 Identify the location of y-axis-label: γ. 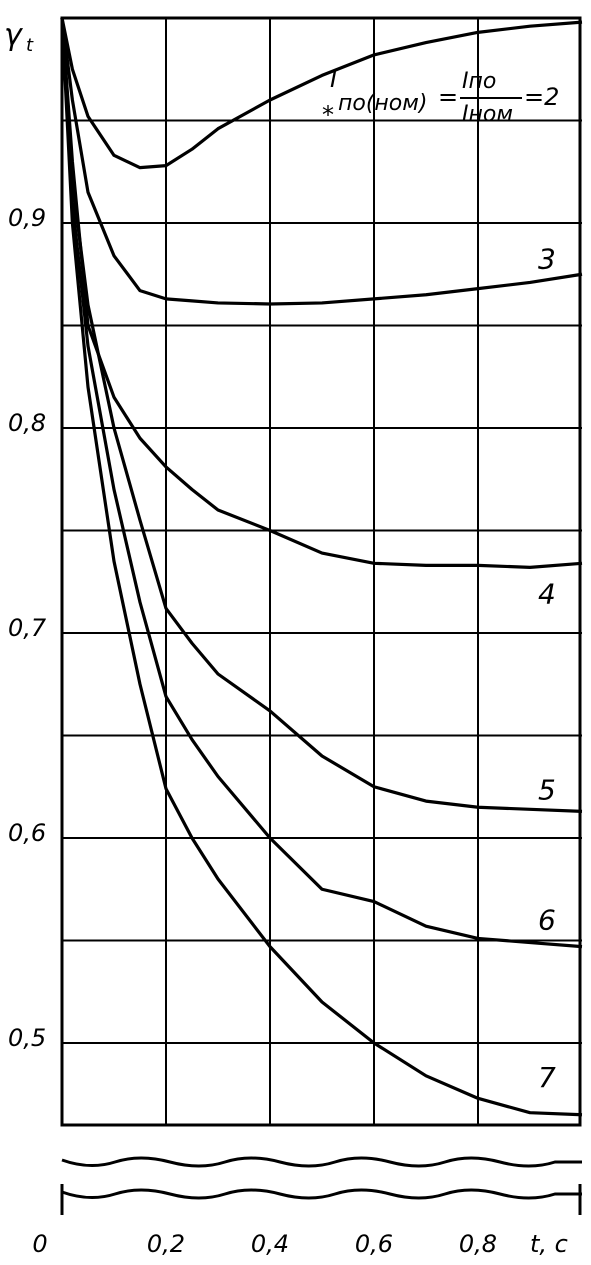
(14, 35).